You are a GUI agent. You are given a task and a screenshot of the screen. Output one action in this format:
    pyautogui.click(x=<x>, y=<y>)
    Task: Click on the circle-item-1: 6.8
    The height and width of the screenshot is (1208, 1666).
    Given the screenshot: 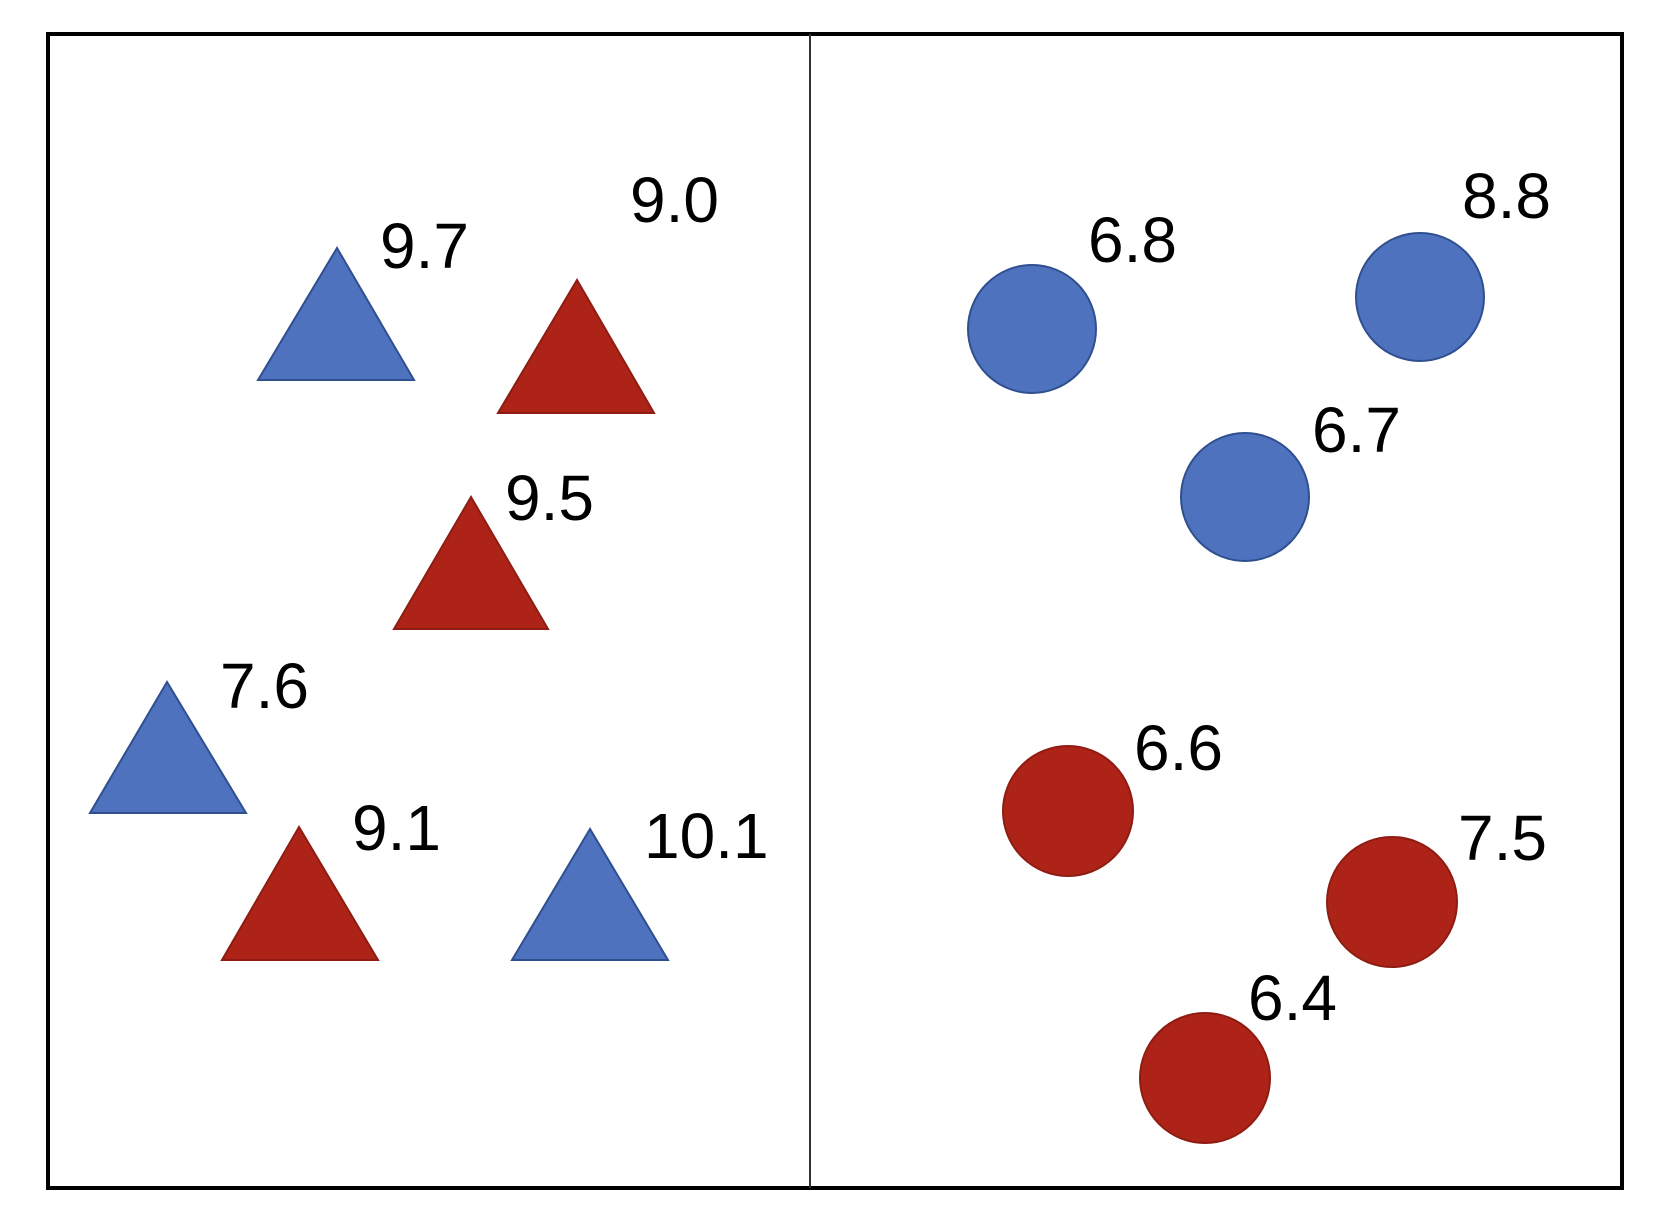 What is the action you would take?
    pyautogui.click(x=1072, y=299)
    